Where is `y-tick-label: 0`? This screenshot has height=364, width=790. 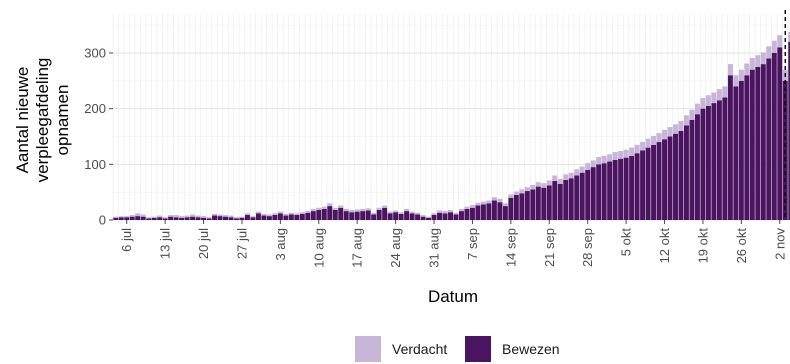 y-tick-label: 0 is located at coordinates (102, 220).